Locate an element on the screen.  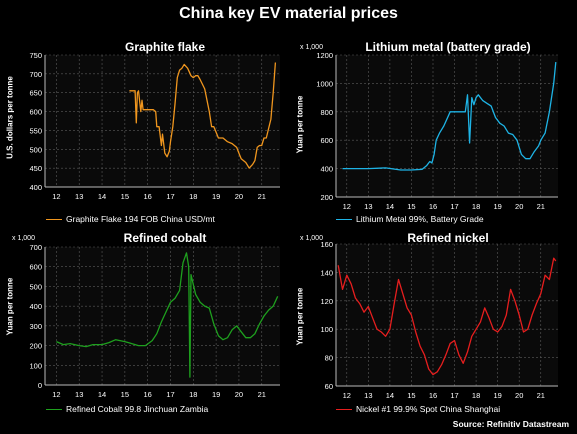
legend: Lithium Metal 99%, Battery Grade is located at coordinates (410, 219).